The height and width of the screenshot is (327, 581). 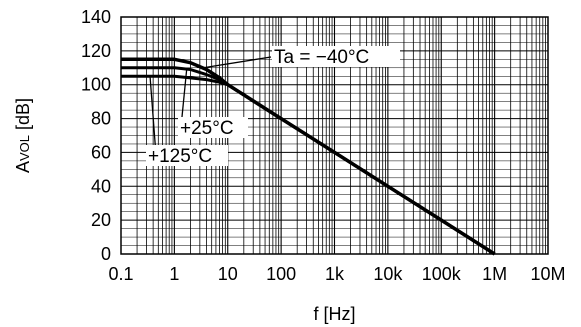 What do you see at coordinates (96, 85) in the screenshot?
I see `y-tick-label: 100` at bounding box center [96, 85].